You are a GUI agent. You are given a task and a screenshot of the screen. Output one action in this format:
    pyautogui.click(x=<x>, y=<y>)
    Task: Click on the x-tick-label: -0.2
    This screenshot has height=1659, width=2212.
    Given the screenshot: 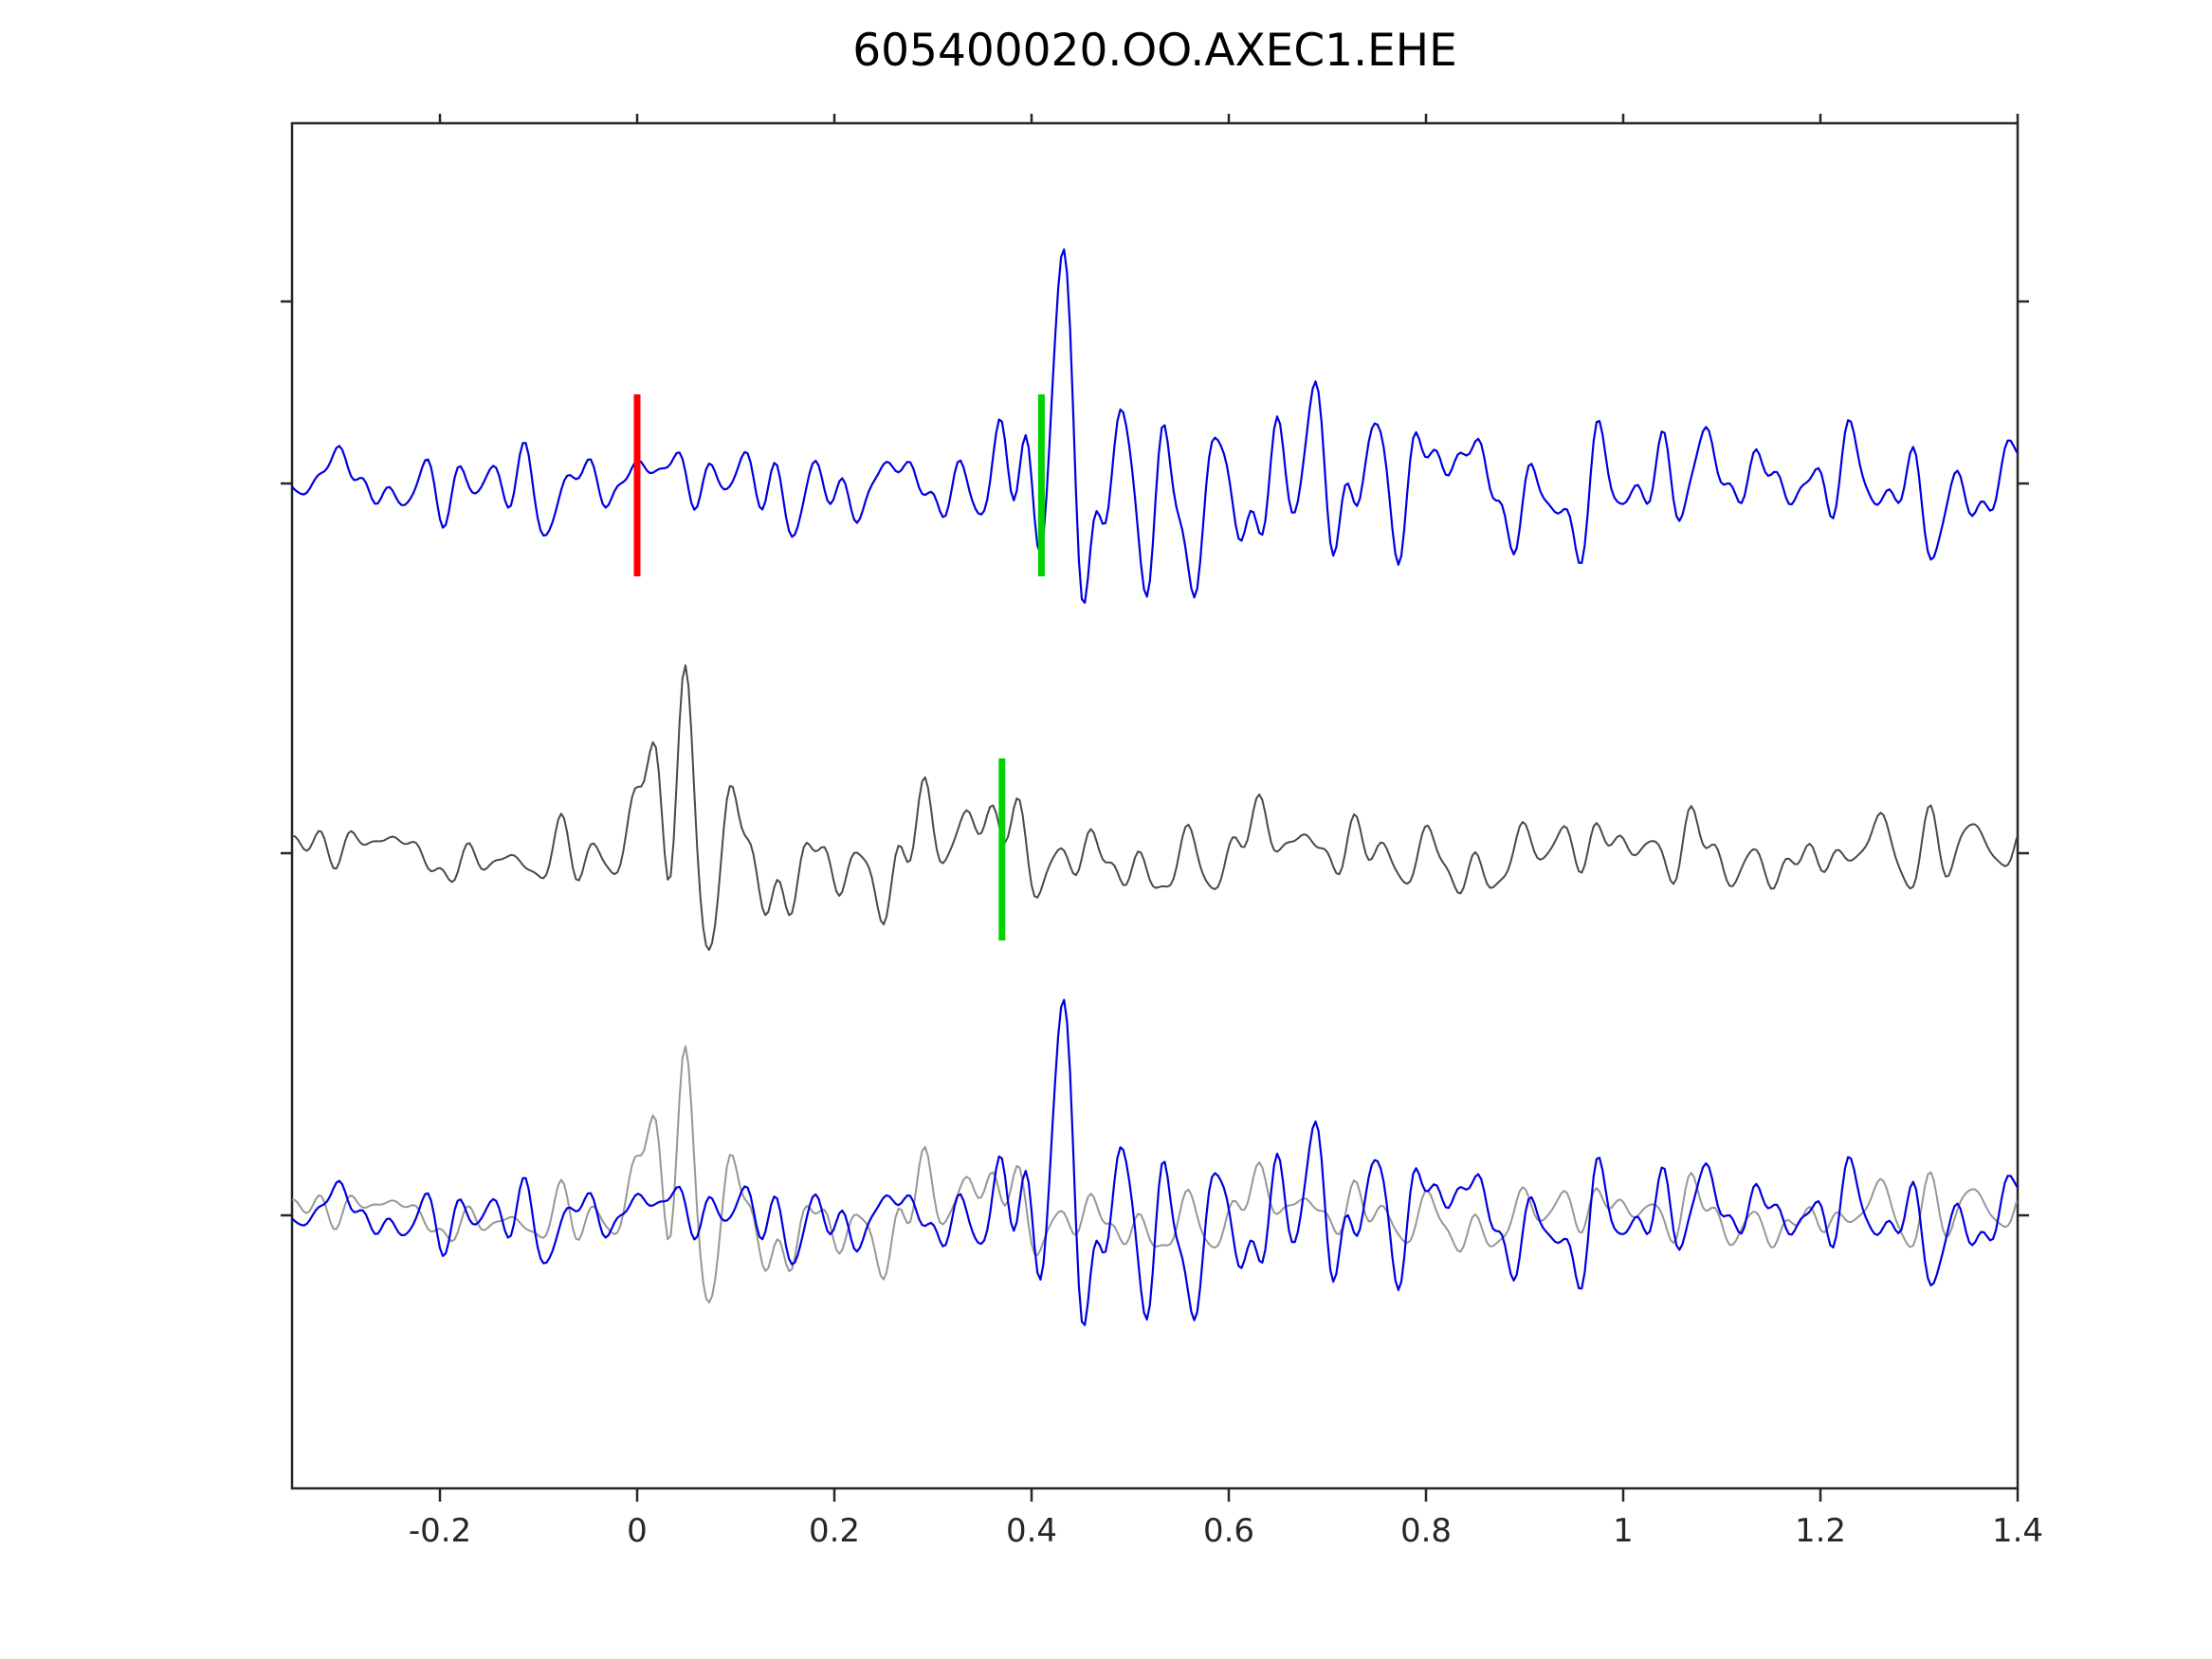 What is the action you would take?
    pyautogui.click(x=440, y=1531)
    